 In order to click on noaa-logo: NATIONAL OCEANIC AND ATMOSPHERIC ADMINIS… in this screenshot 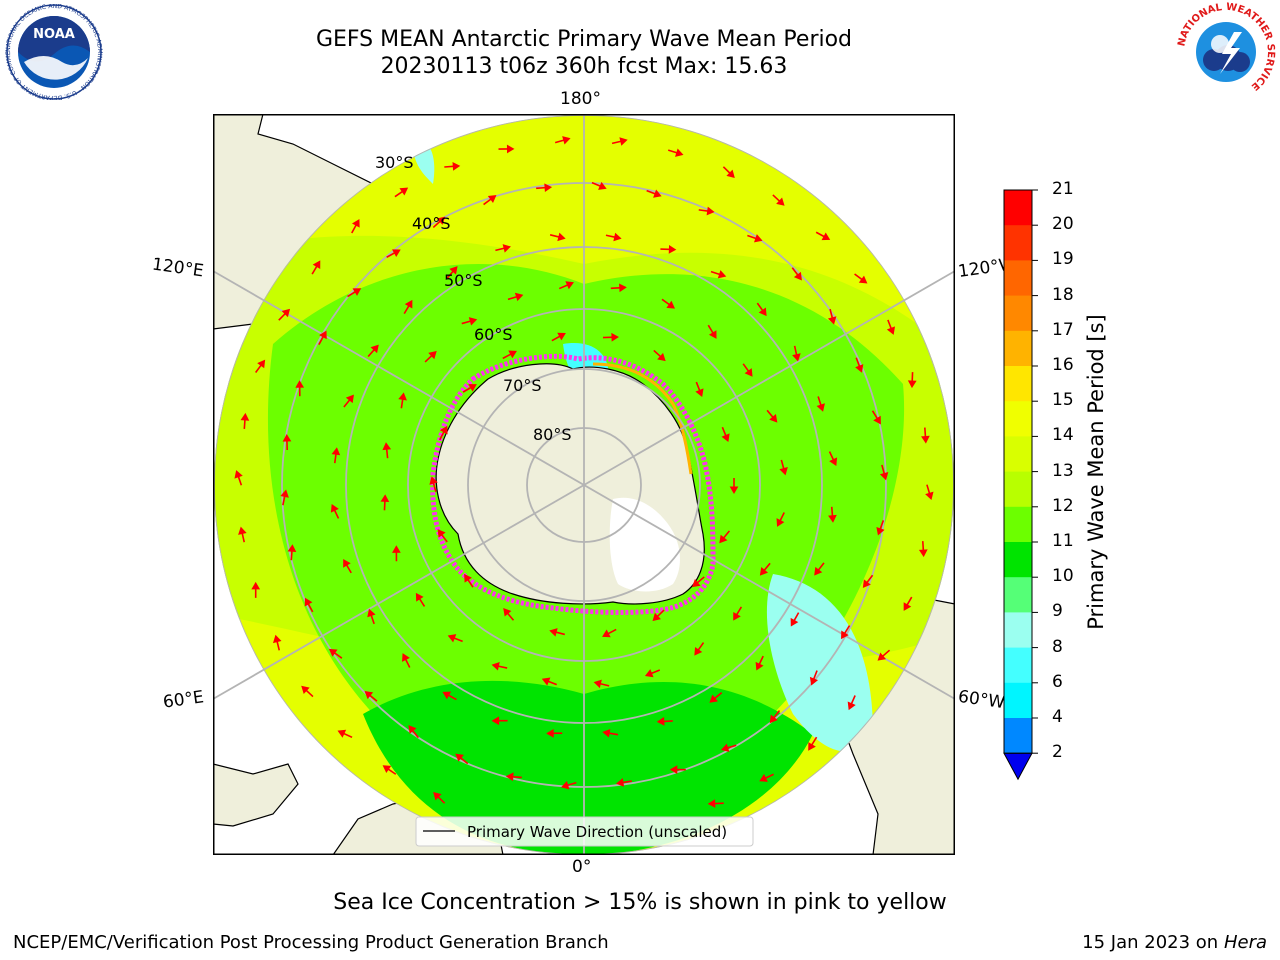, I will do `click(53, 52)`.